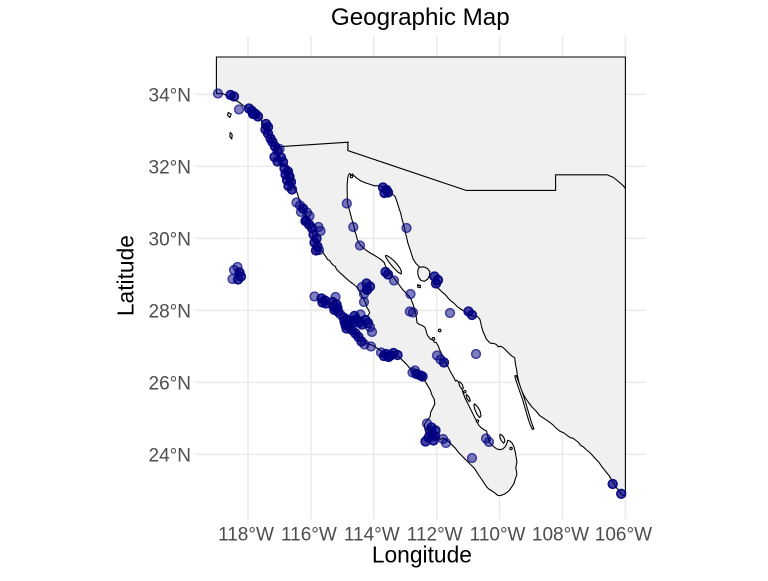 The image size is (768, 581). I want to click on svg-text: 34°N, so click(170, 96).